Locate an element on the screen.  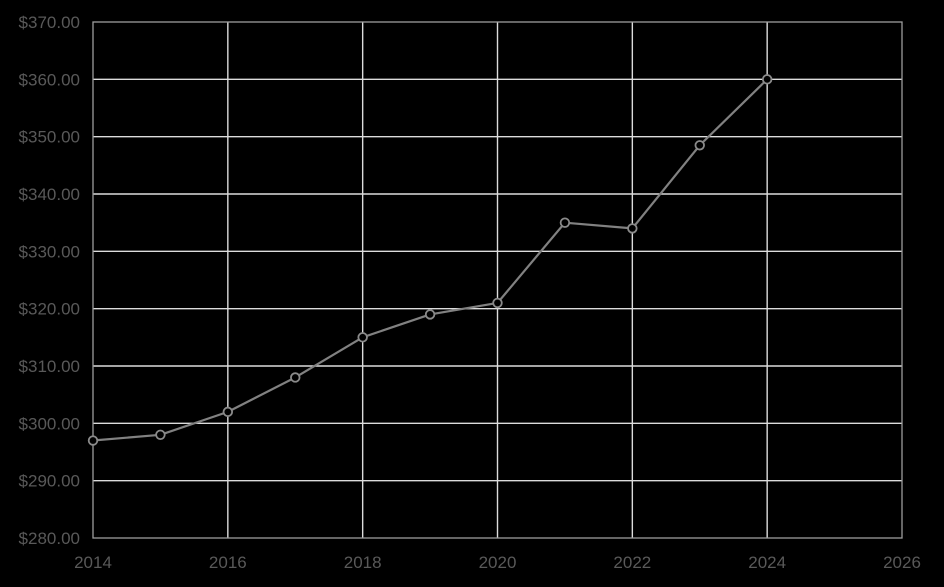
y-axis-tick-label: $280.00 is located at coordinates (49, 538).